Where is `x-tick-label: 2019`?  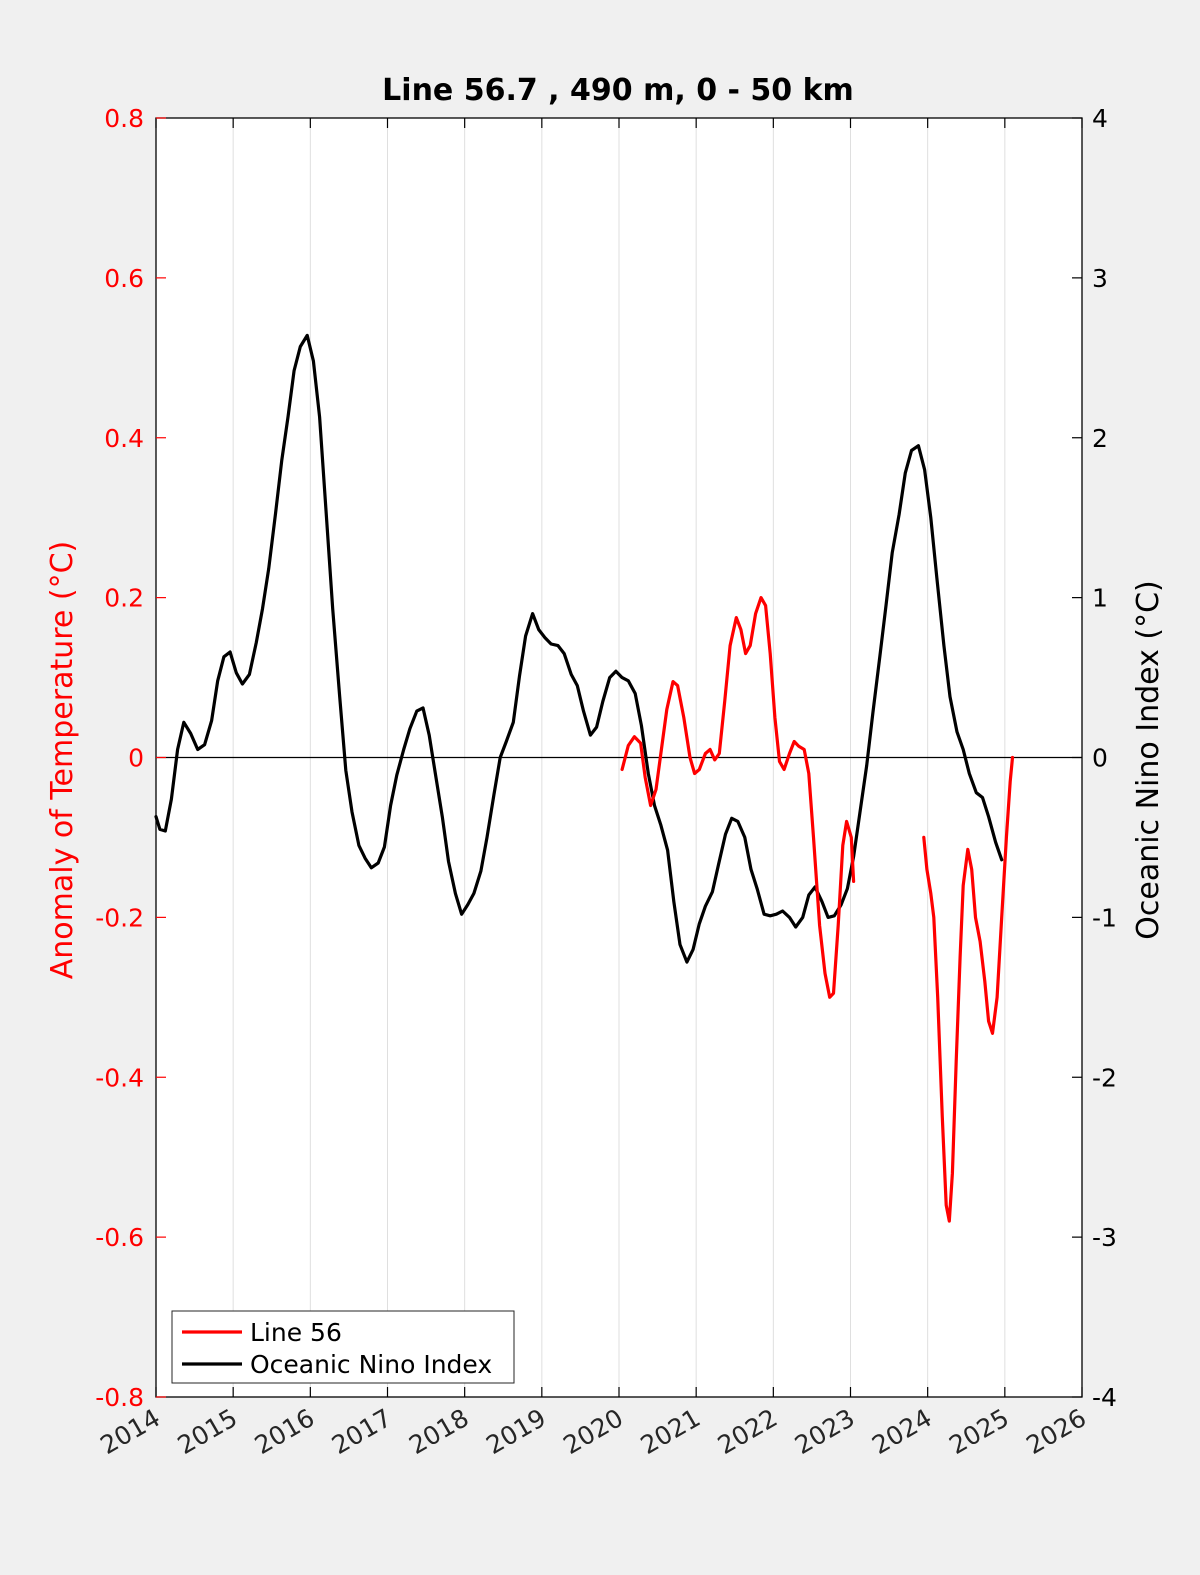 x-tick-label: 2019 is located at coordinates (516, 1431).